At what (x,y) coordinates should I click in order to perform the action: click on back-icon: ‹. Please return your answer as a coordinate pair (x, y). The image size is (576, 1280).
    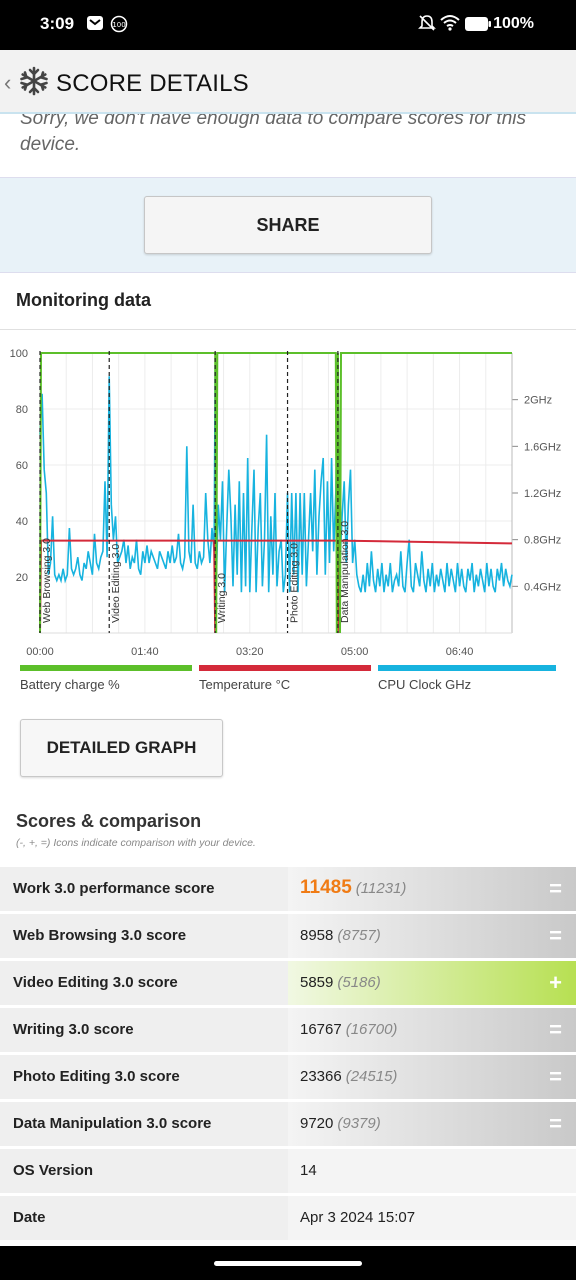
    Looking at the image, I should click on (8, 82).